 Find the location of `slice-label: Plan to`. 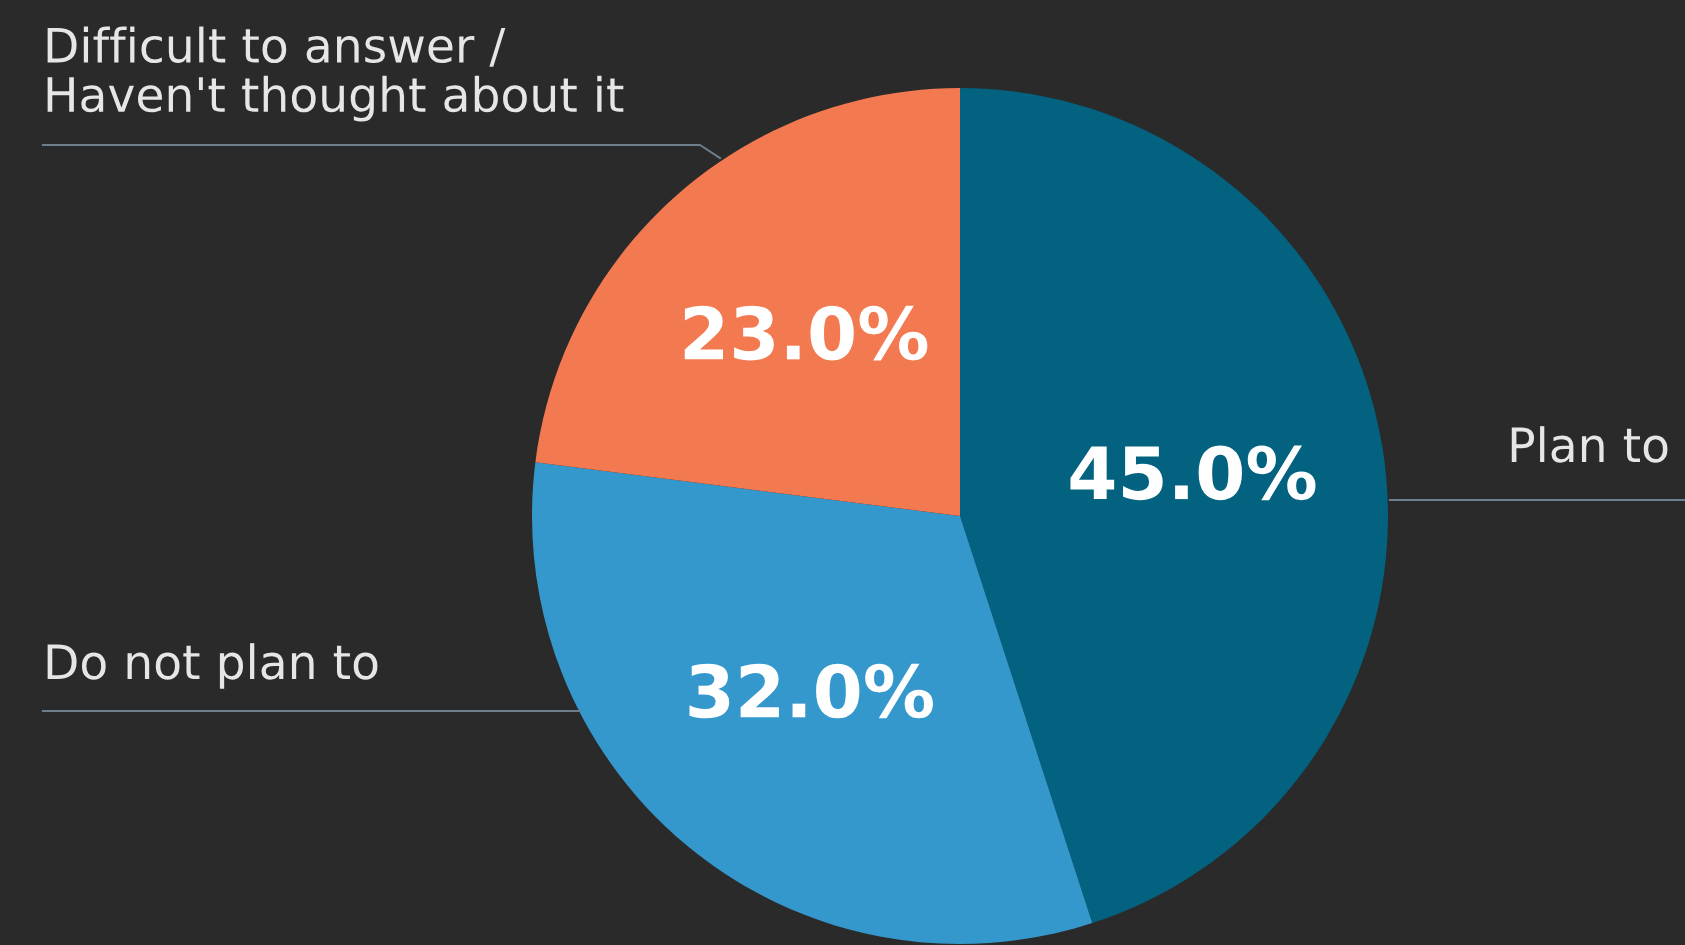

slice-label: Plan to is located at coordinates (1589, 444).